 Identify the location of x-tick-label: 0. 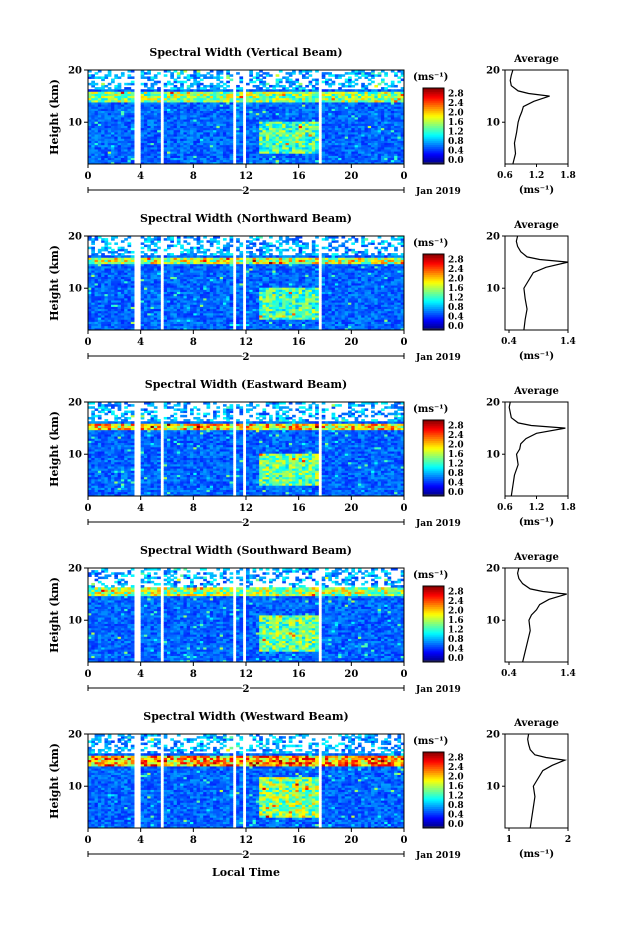
(404, 176).